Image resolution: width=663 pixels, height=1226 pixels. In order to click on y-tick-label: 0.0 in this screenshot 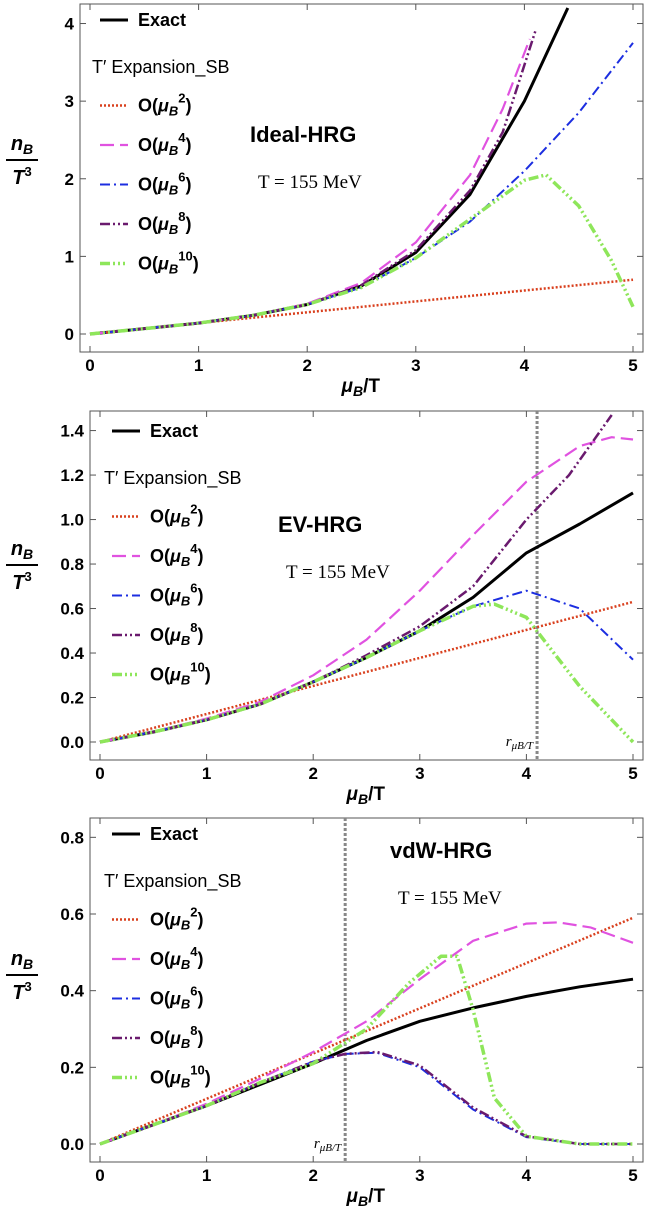, I will do `click(72, 1144)`.